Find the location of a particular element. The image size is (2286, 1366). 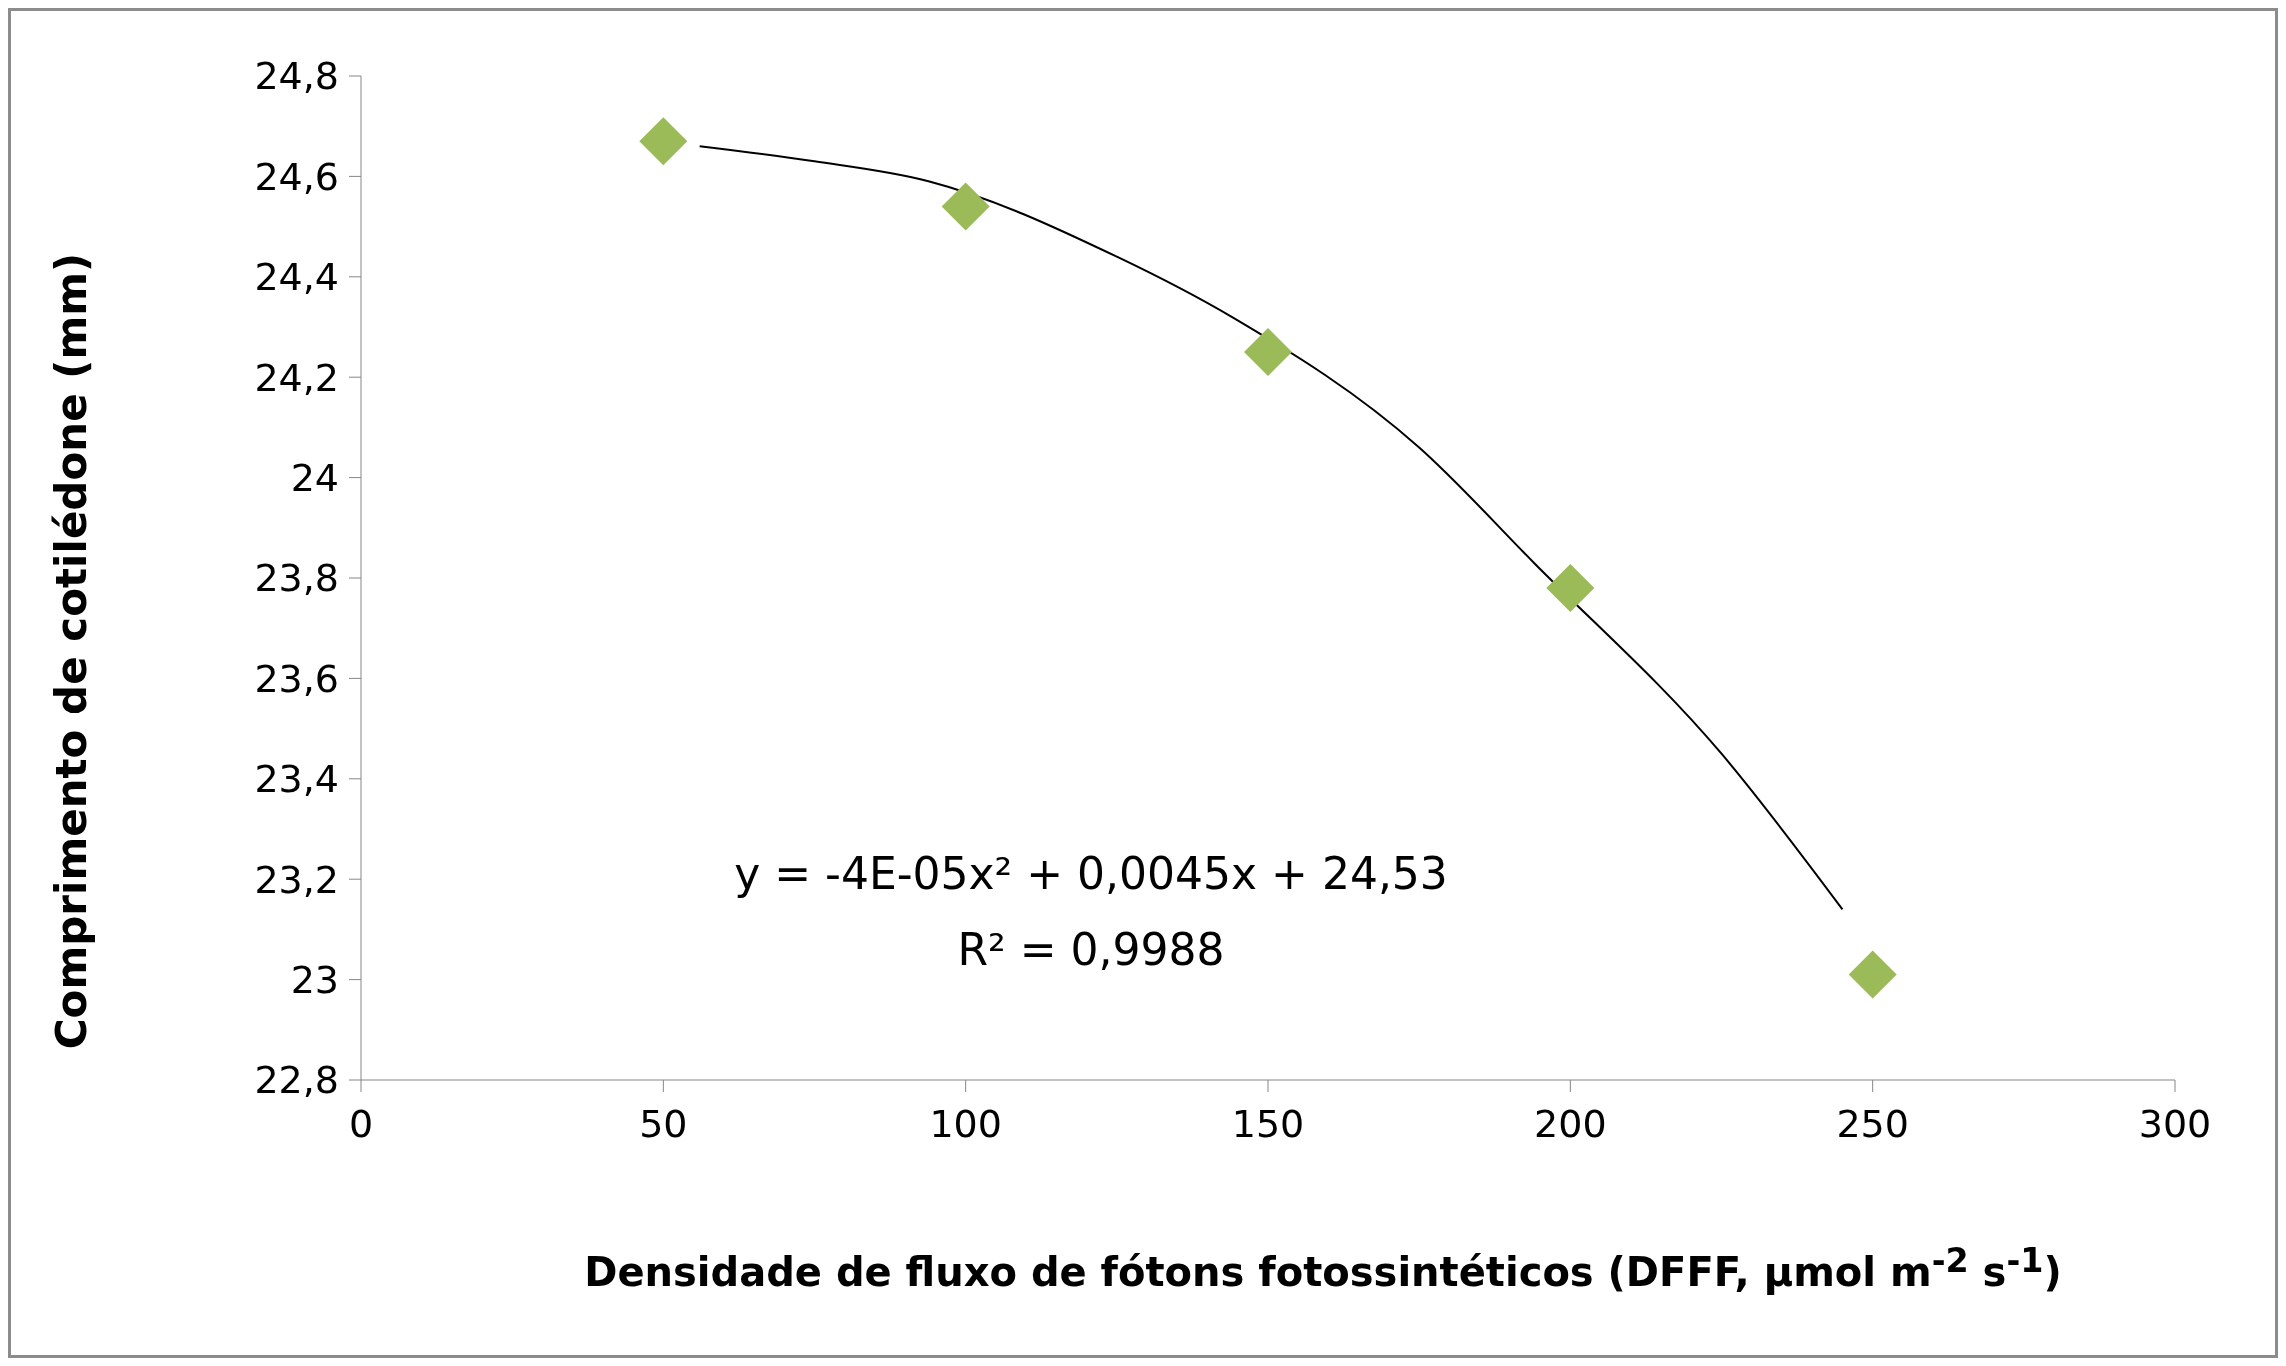

annotation: R² = 0,9988 is located at coordinates (1091, 950).